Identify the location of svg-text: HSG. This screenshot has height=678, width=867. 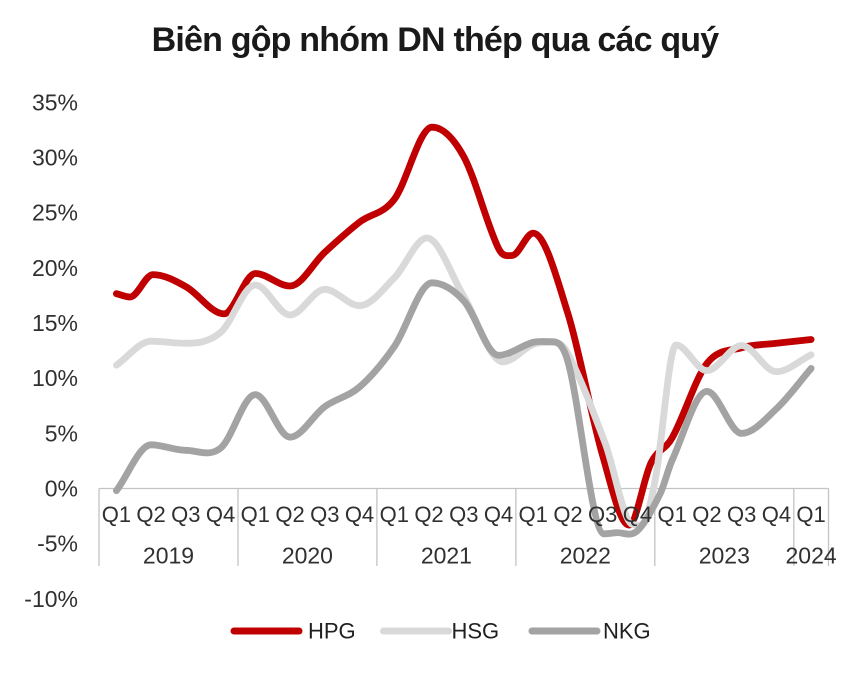
(476, 631).